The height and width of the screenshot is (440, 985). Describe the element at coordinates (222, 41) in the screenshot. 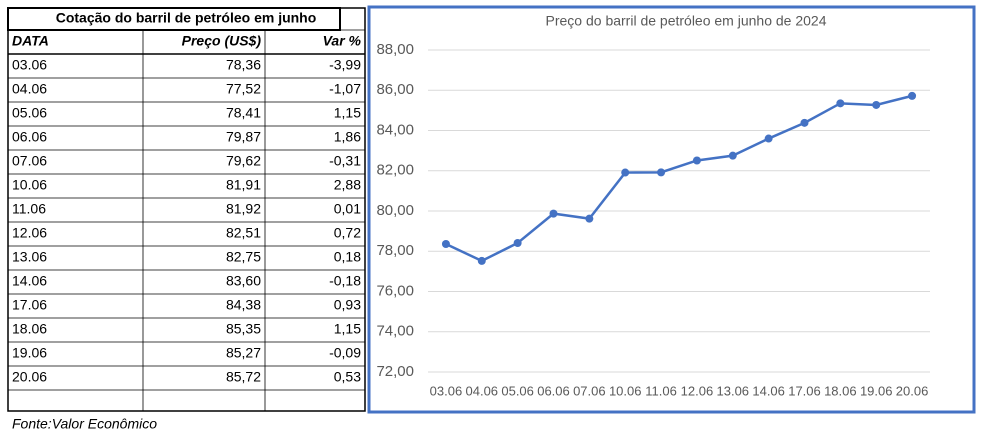

I see `table-header: Preço (US$)` at that location.